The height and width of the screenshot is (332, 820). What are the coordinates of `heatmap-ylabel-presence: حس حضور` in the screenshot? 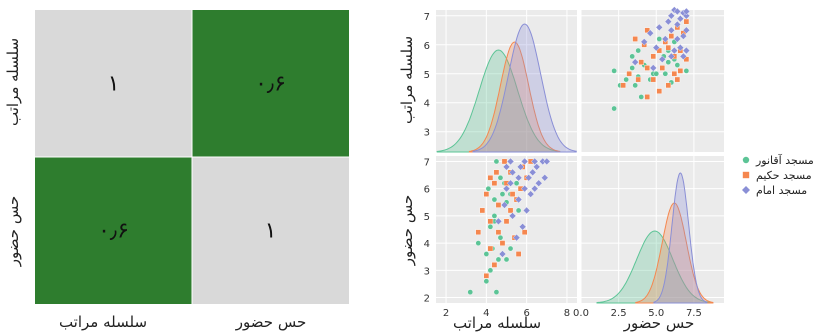 It's located at (13, 231).